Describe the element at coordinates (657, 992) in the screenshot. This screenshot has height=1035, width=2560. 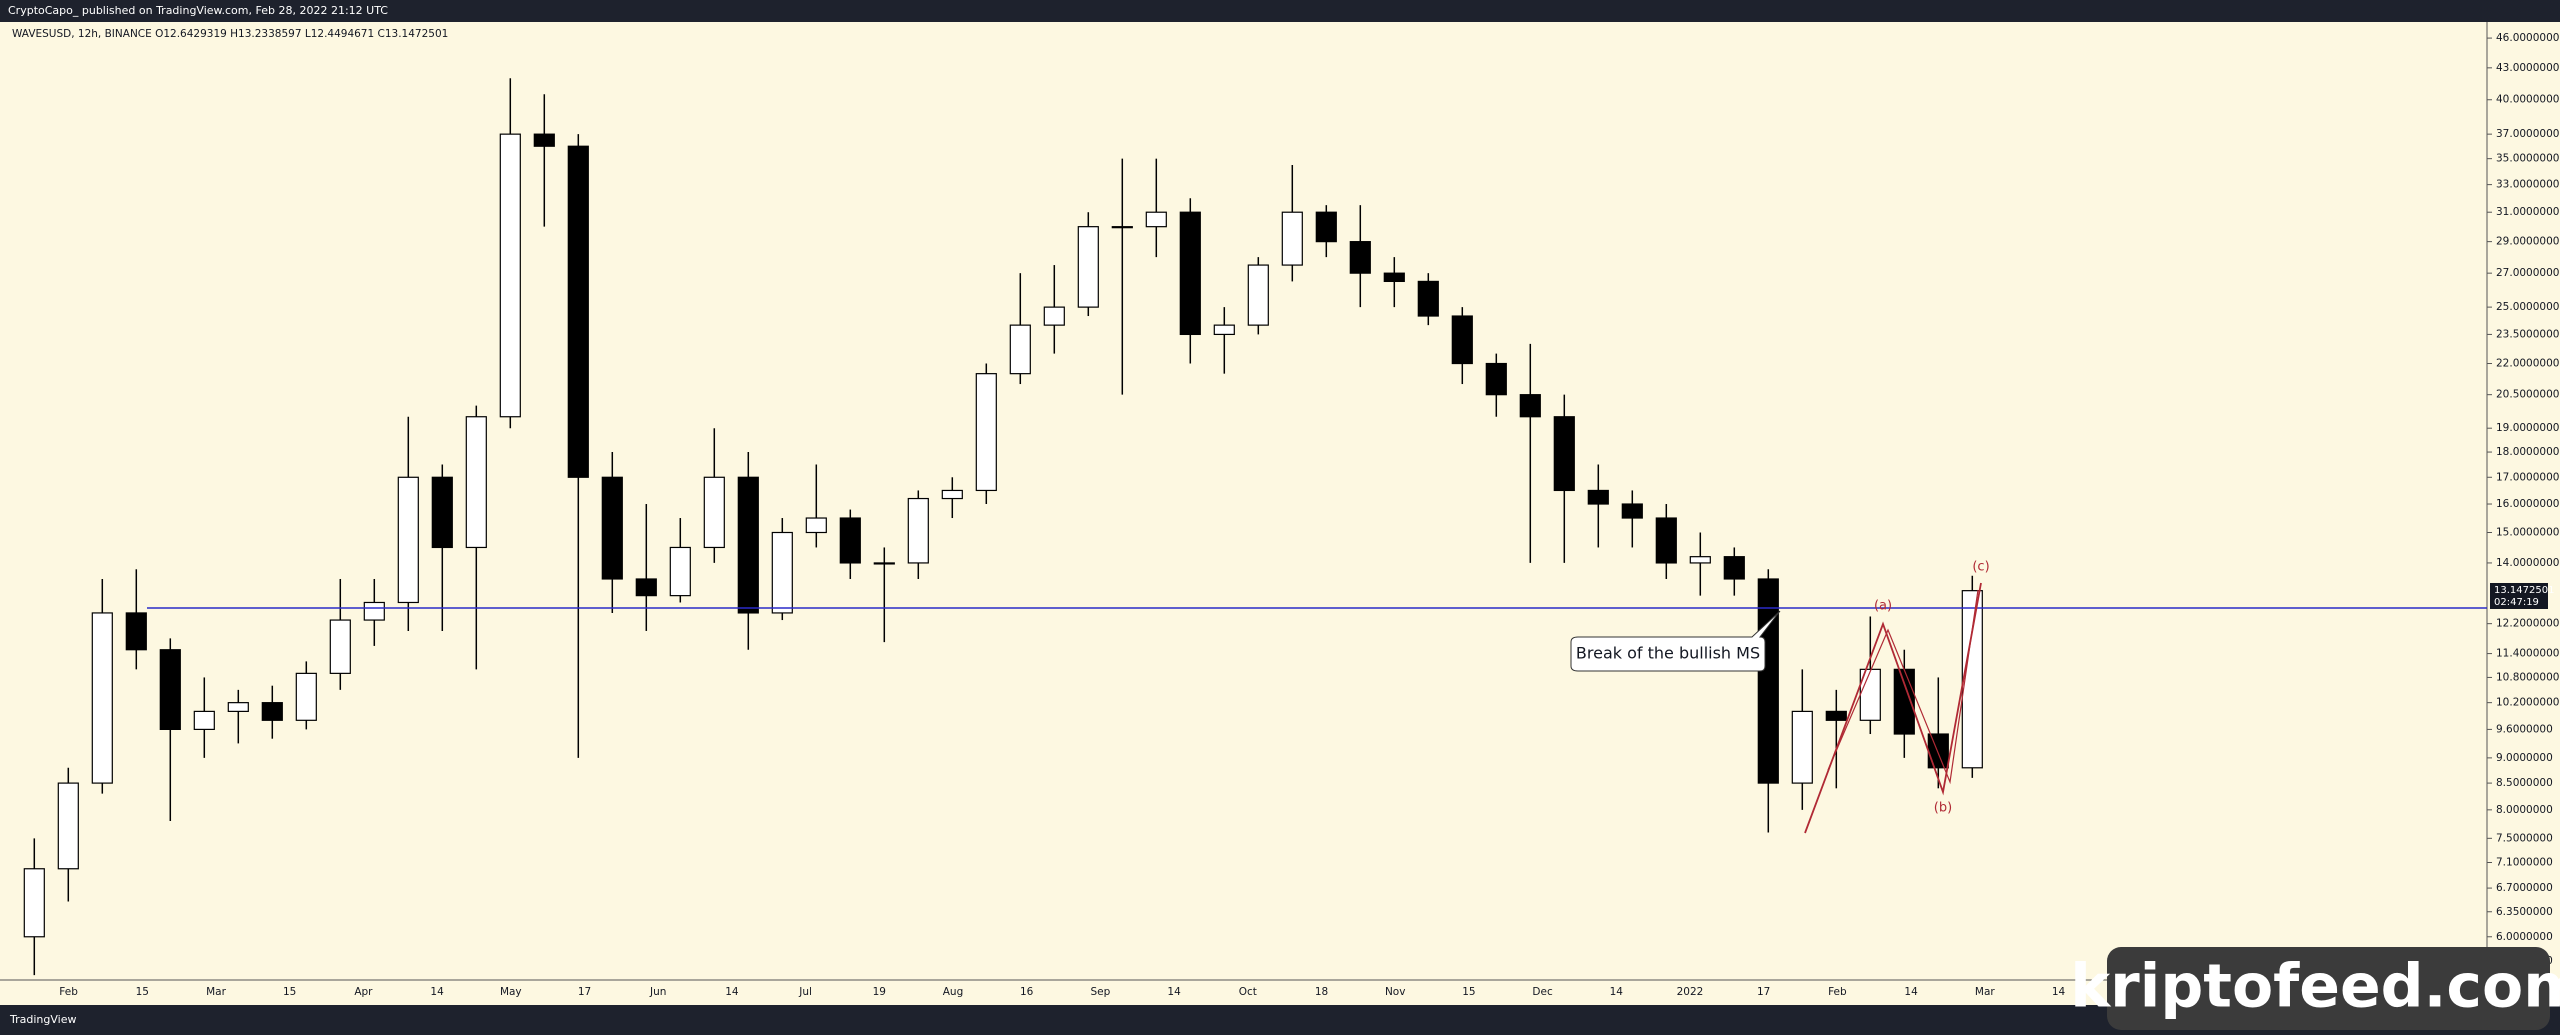
I see `x-tick-label: Jun` at that location.